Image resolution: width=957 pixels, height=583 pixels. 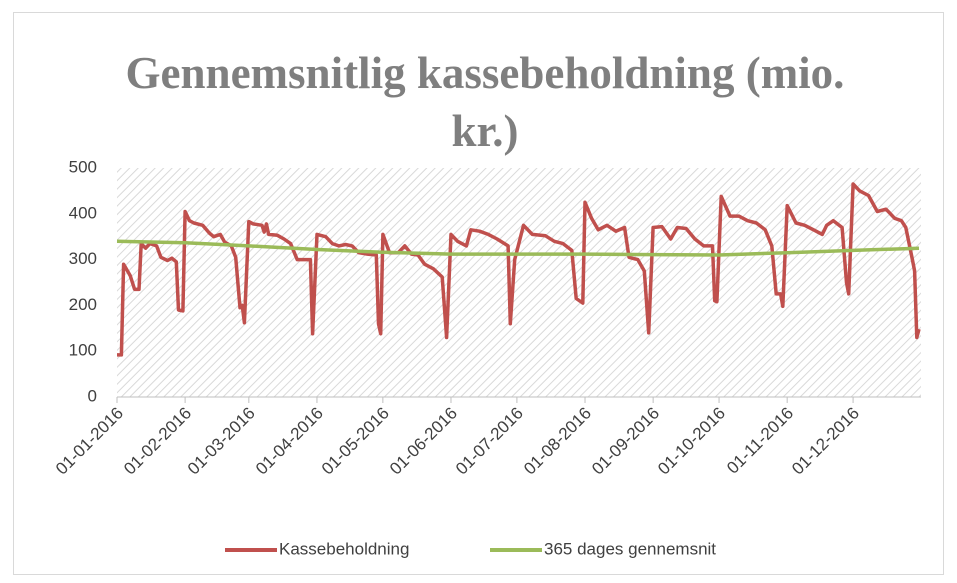 I want to click on x-tick-label: 01-11-2016, so click(x=760, y=441).